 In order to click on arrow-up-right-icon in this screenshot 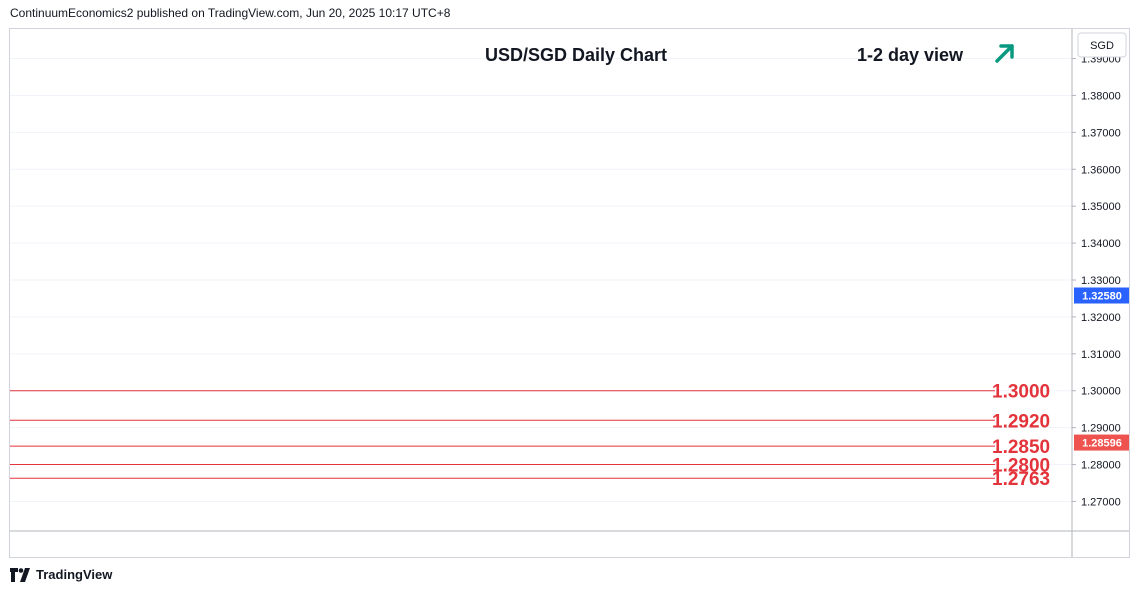, I will do `click(1004, 53)`.